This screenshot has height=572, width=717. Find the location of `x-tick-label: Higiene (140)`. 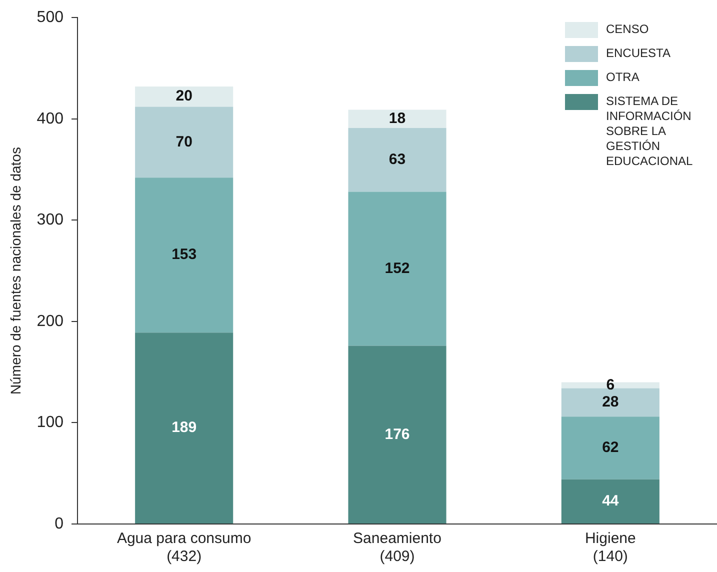

x-tick-label: Higiene (140) is located at coordinates (610, 548).